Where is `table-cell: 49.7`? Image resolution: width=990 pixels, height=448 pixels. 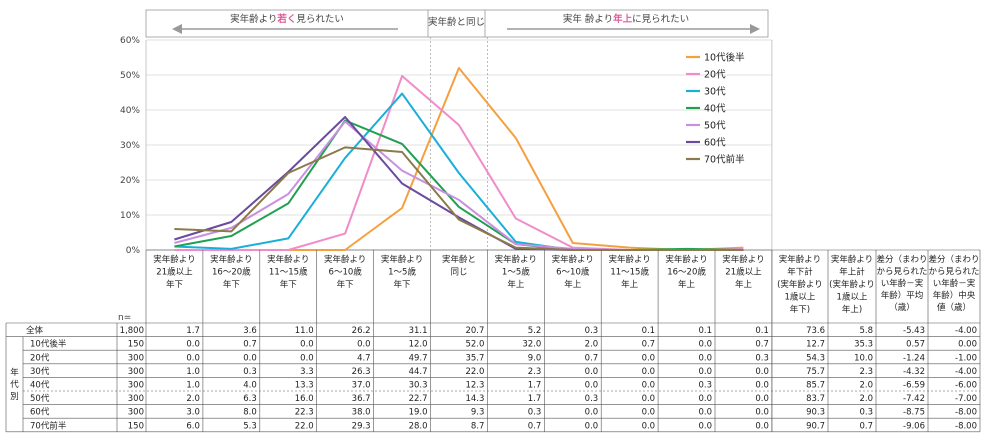
table-cell: 49.7 is located at coordinates (418, 358).